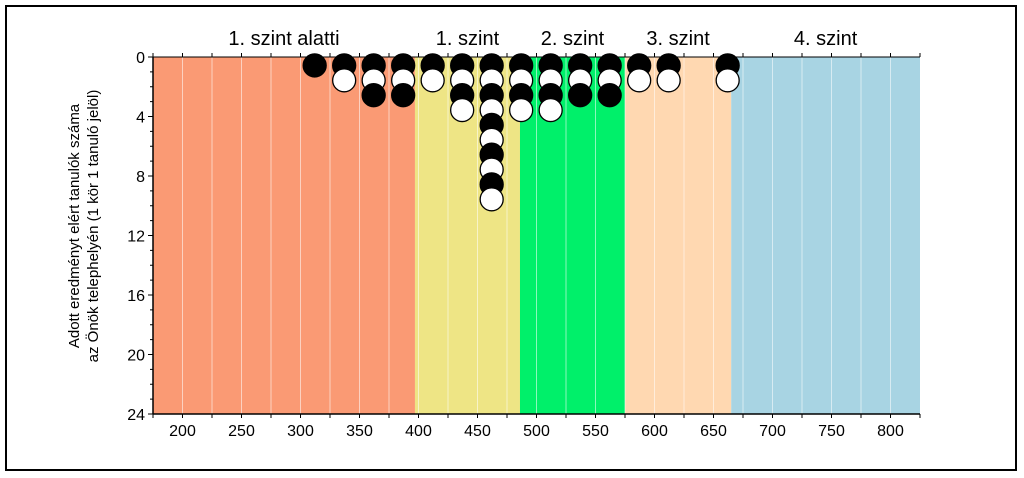 The image size is (1024, 478). I want to click on level-band-label-2: 1. szint, so click(468, 39).